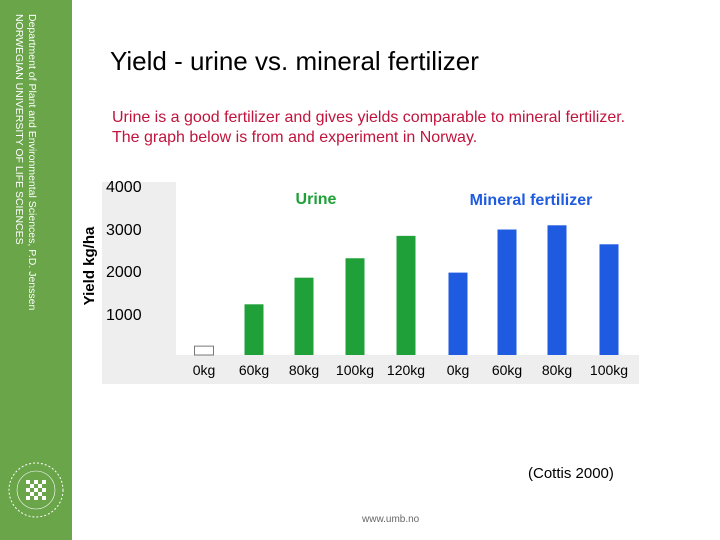  Describe the element at coordinates (89, 265) in the screenshot. I see `y-axis-label: Yield kg/ha` at that location.